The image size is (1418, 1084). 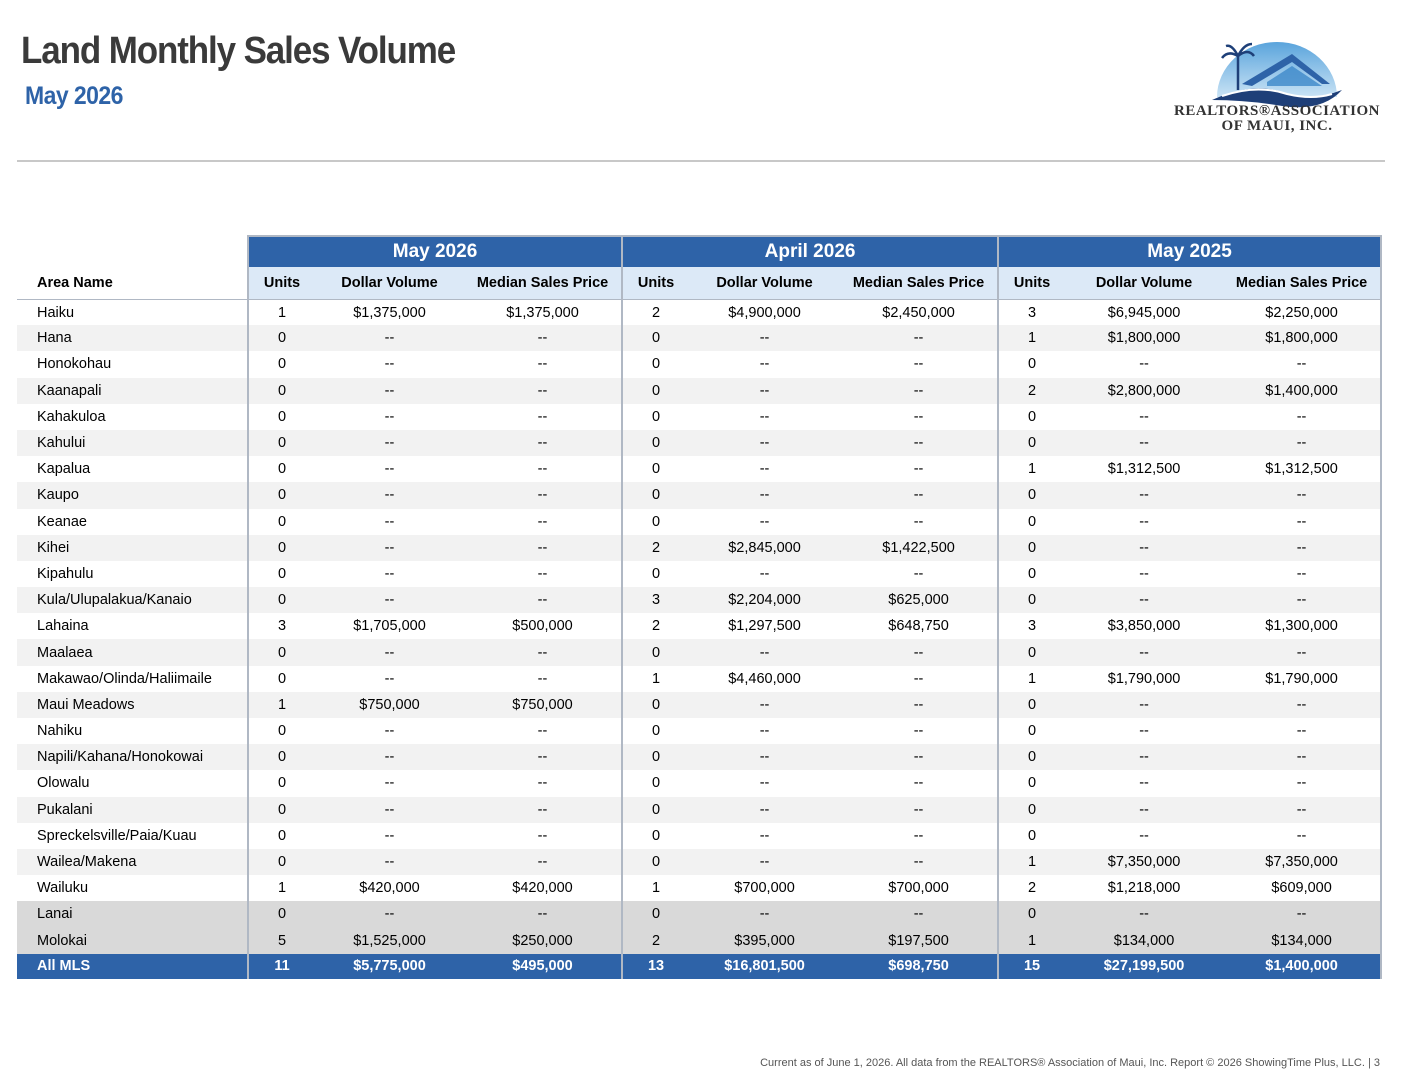 What do you see at coordinates (1303, 862) in the screenshot?
I see `value-cell: $7,350,000` at bounding box center [1303, 862].